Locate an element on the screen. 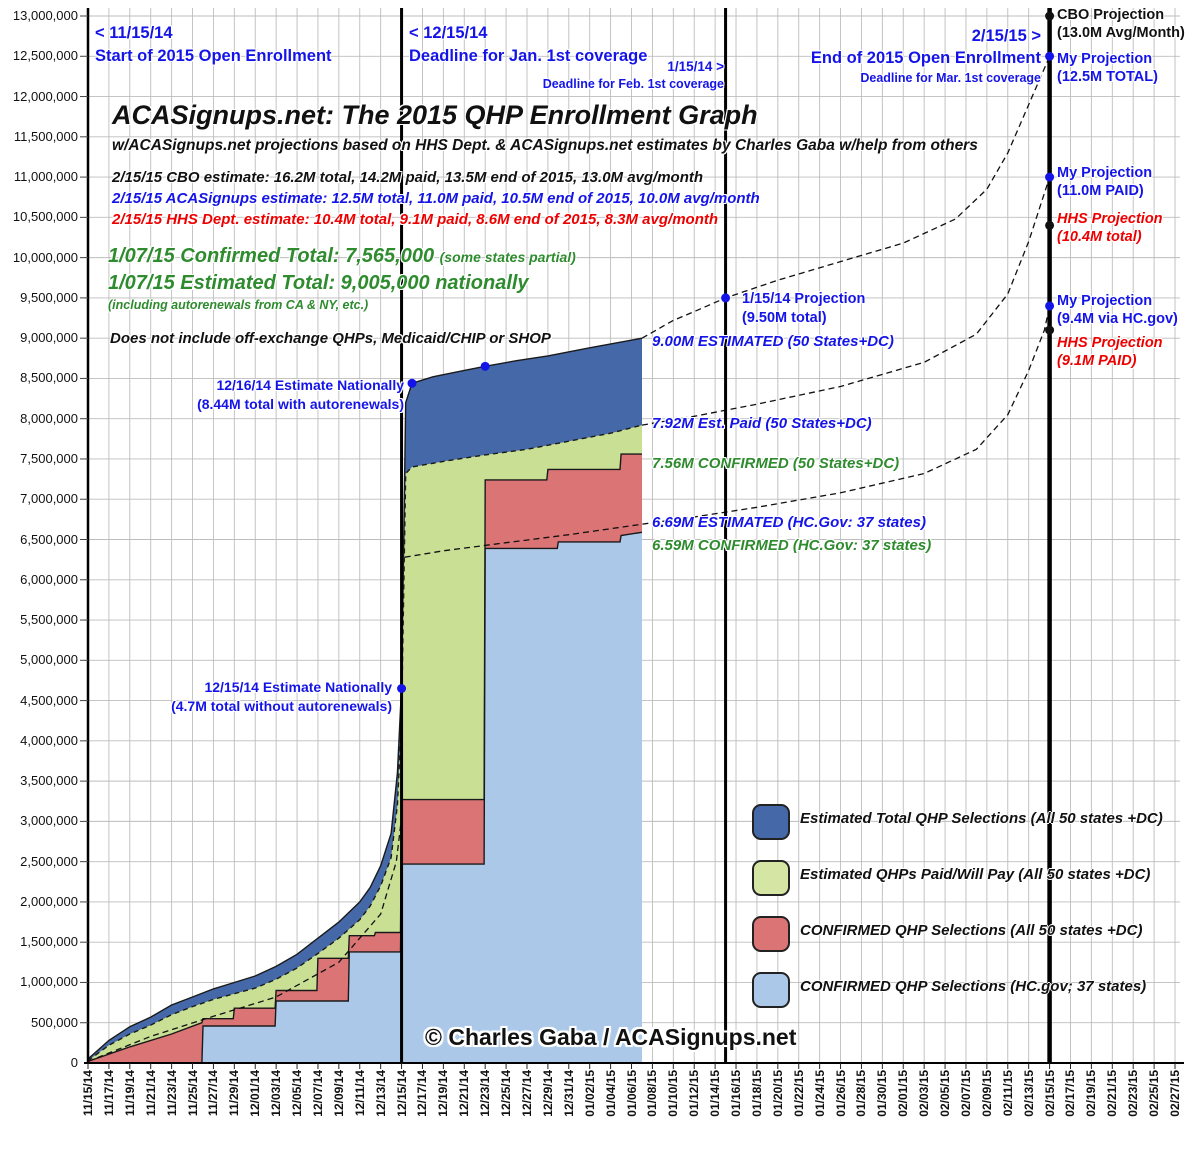 The image size is (1200, 1150). x-axis-label: 12/05/14 is located at coordinates (297, 1093).